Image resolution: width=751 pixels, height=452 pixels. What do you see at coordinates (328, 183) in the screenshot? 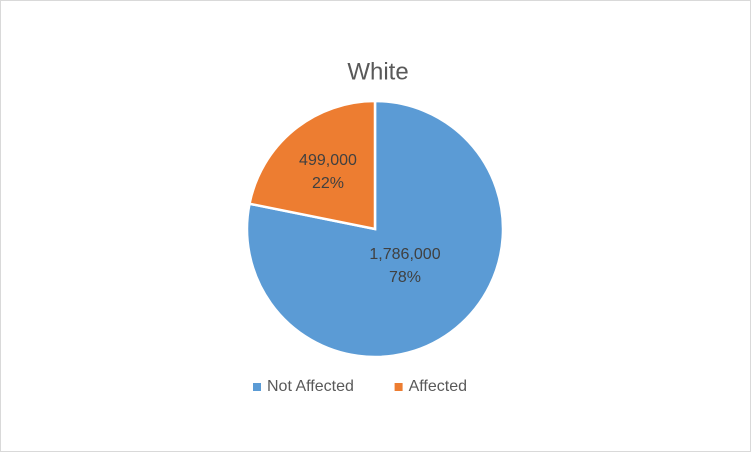
I see `percent-label: 22%` at bounding box center [328, 183].